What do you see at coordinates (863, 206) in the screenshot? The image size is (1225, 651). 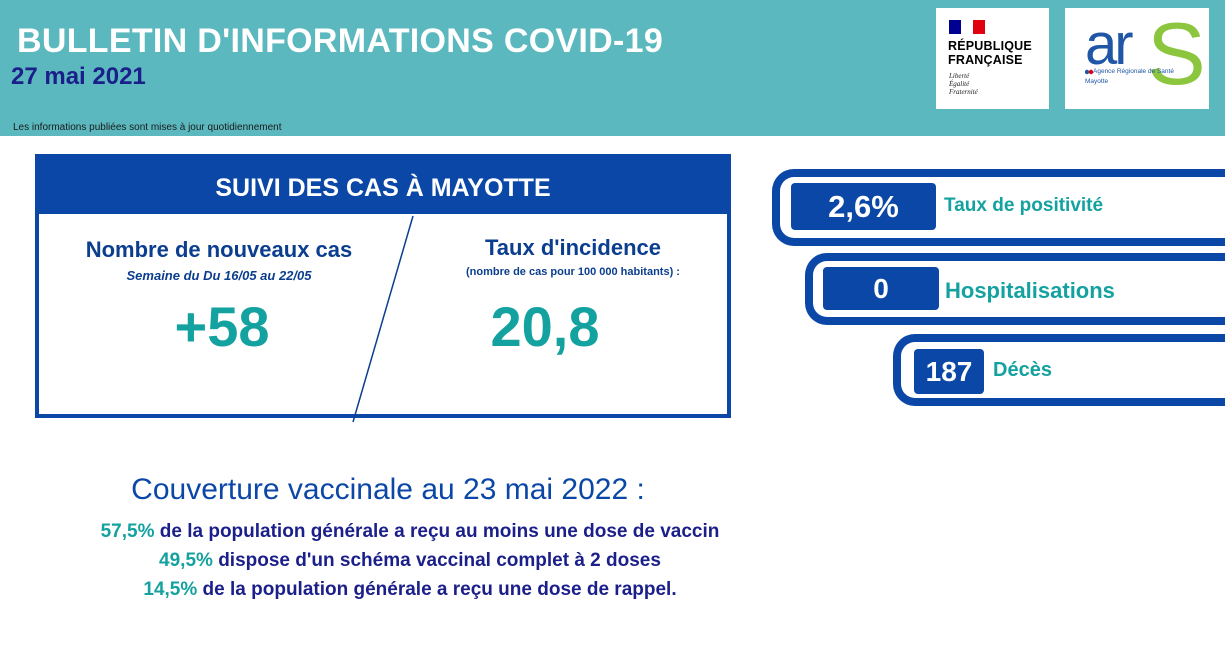 I see `positivity-value: 2,6%` at bounding box center [863, 206].